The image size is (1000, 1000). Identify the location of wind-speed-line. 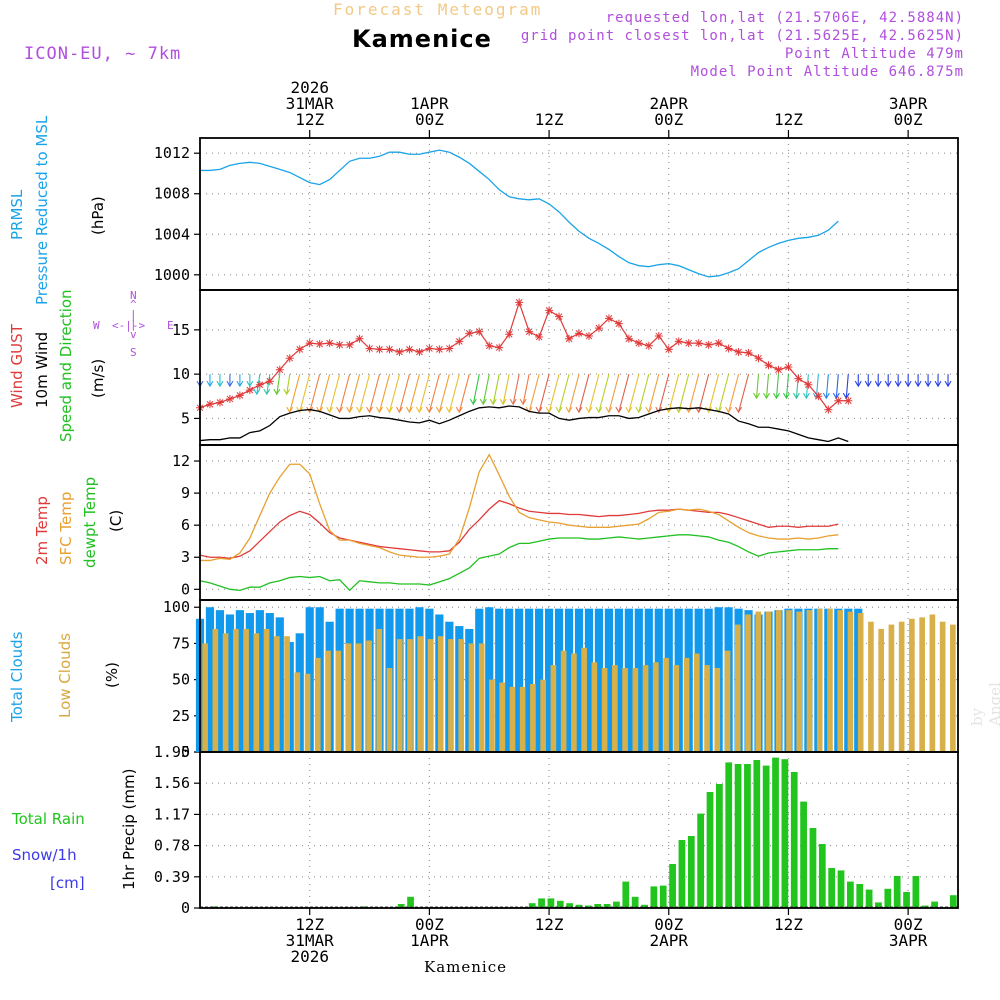
(524, 424).